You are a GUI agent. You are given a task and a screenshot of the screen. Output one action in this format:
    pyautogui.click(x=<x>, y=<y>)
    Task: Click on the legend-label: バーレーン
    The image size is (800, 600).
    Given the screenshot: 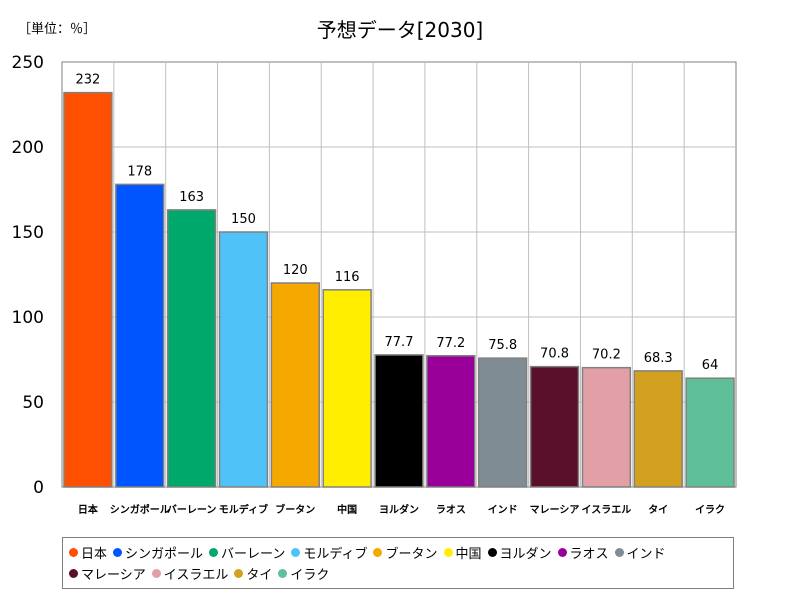 What is the action you would take?
    pyautogui.click(x=253, y=554)
    